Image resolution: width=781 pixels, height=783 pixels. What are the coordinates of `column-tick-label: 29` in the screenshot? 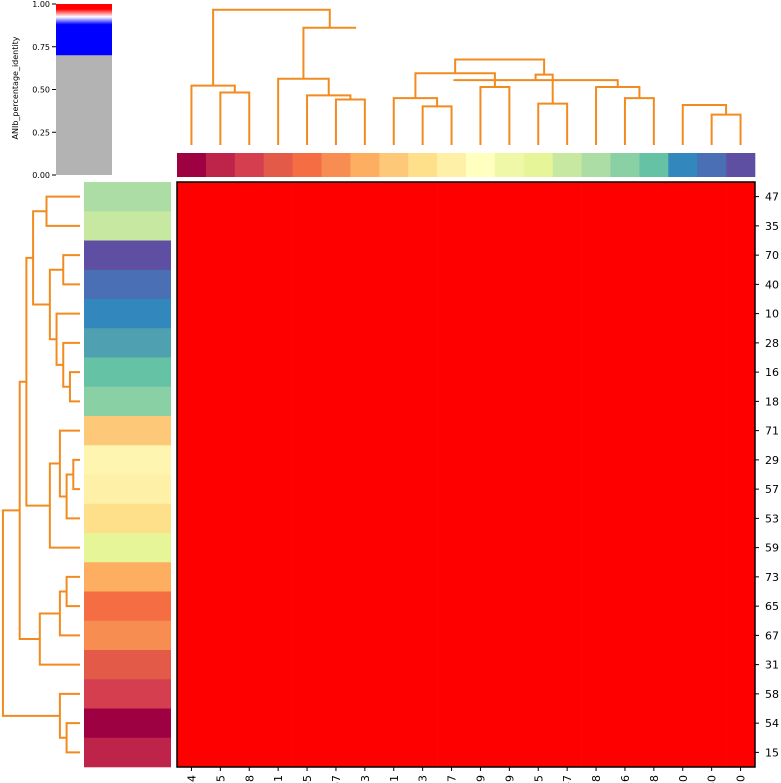 It's located at (480, 779).